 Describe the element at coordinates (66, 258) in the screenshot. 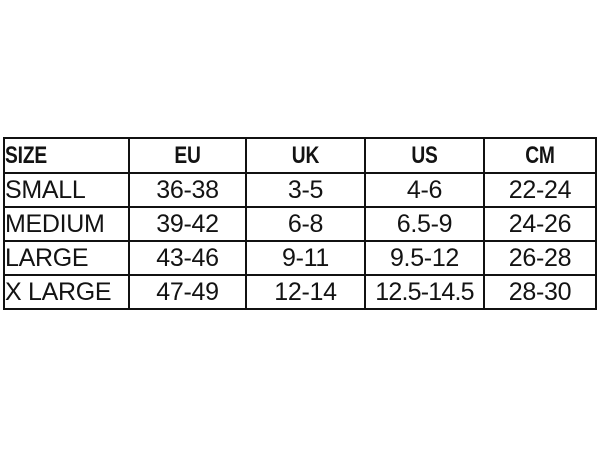

I see `cell-size: LARGE` at that location.